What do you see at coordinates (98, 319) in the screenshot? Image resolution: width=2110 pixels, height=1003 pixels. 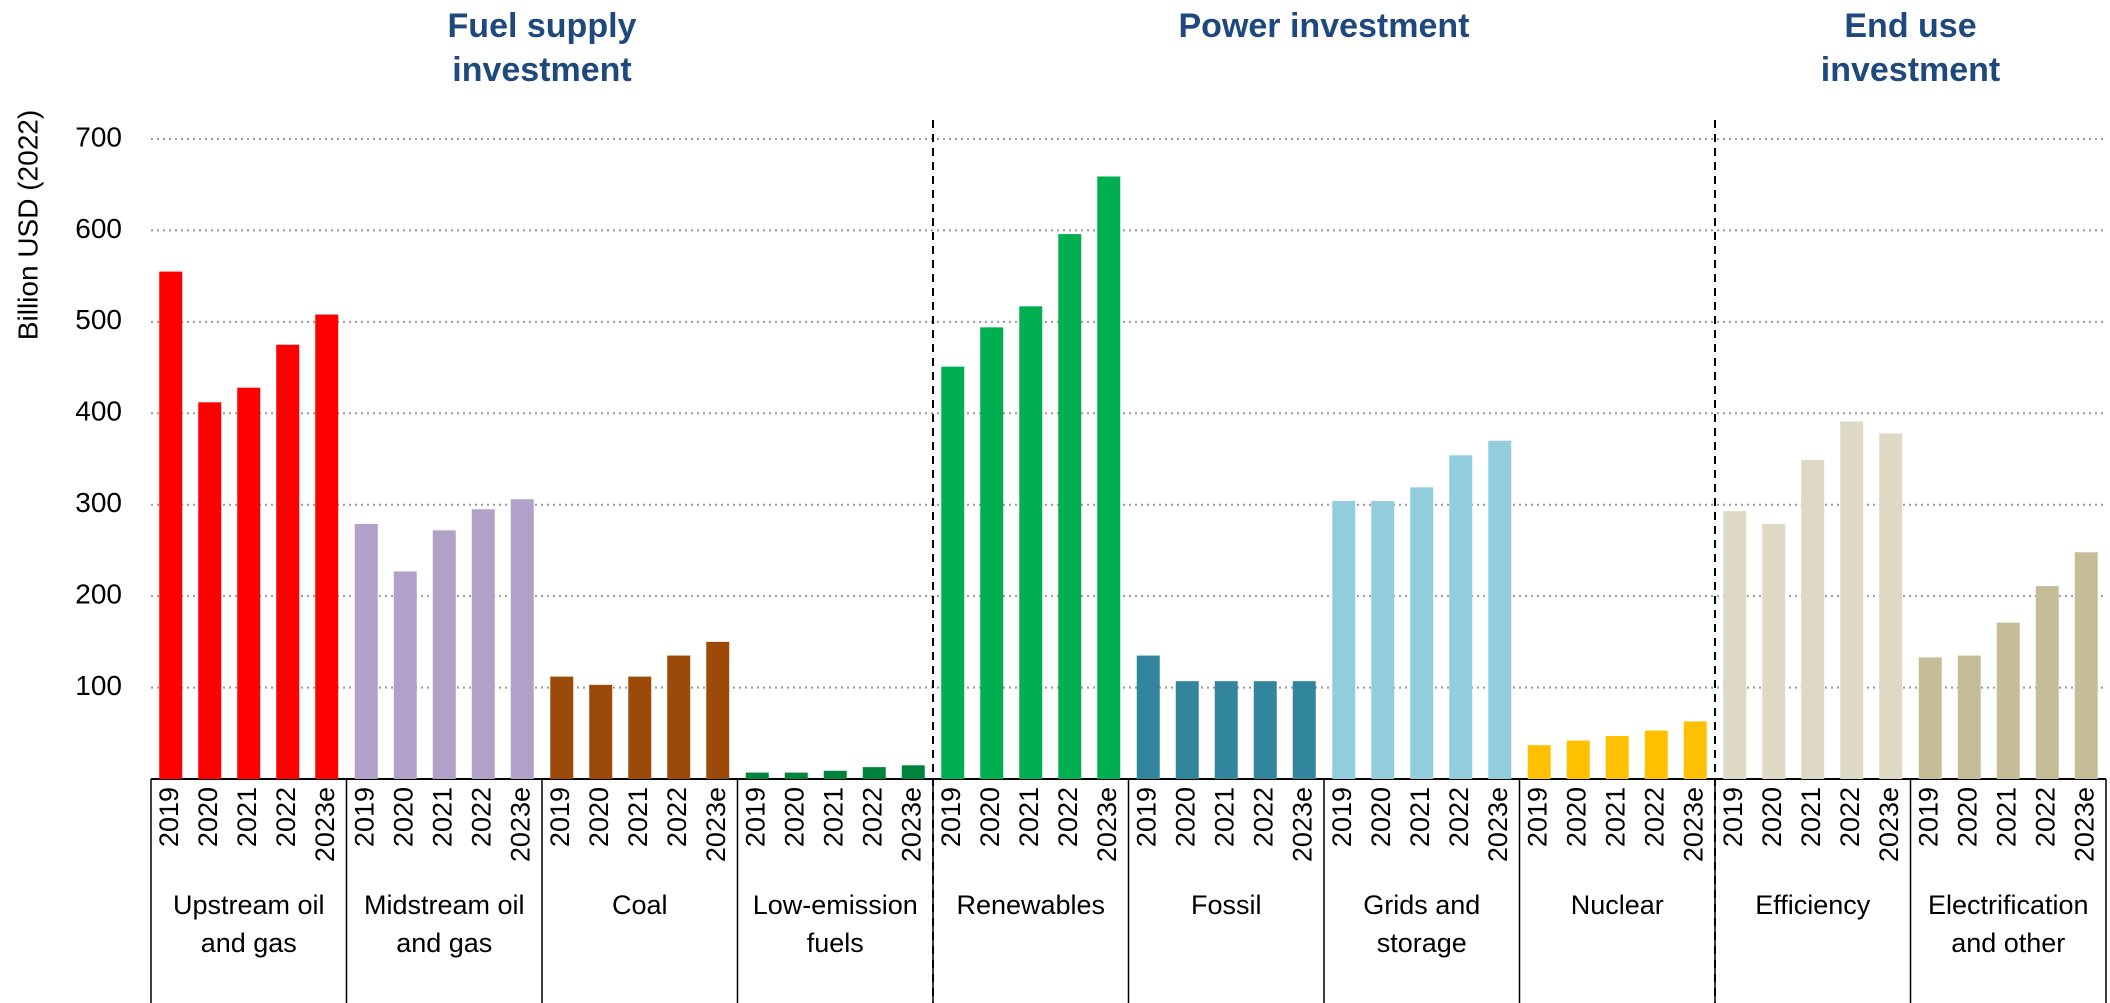 I see `y-tick-label: 500` at bounding box center [98, 319].